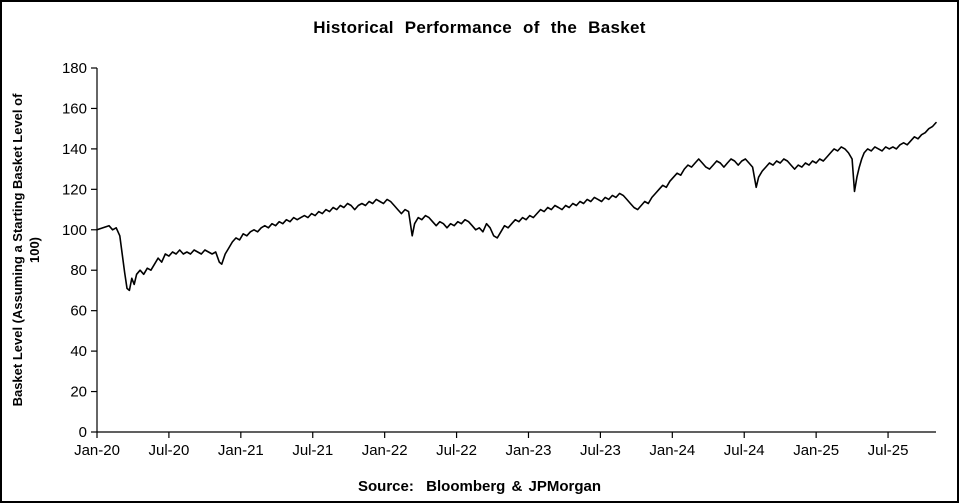 The width and height of the screenshot is (959, 503). Describe the element at coordinates (479, 27) in the screenshot. I see `chart-title: Historical Performance of the Basket` at that location.